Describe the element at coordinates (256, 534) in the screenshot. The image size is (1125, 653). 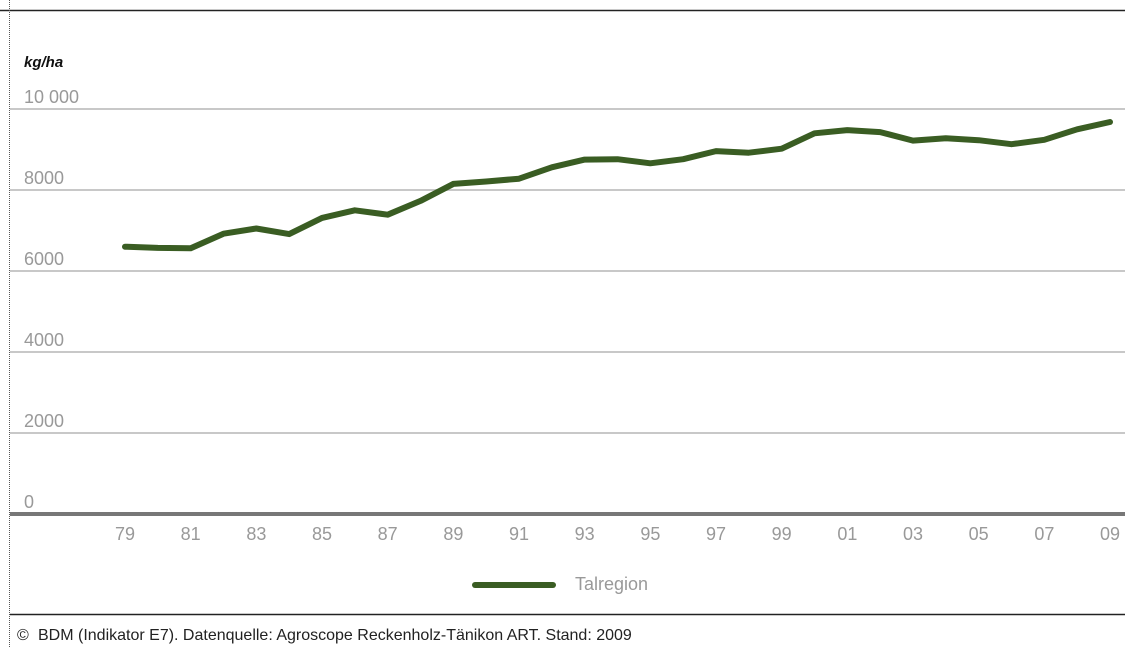
I see `x-tick-label: 83` at that location.